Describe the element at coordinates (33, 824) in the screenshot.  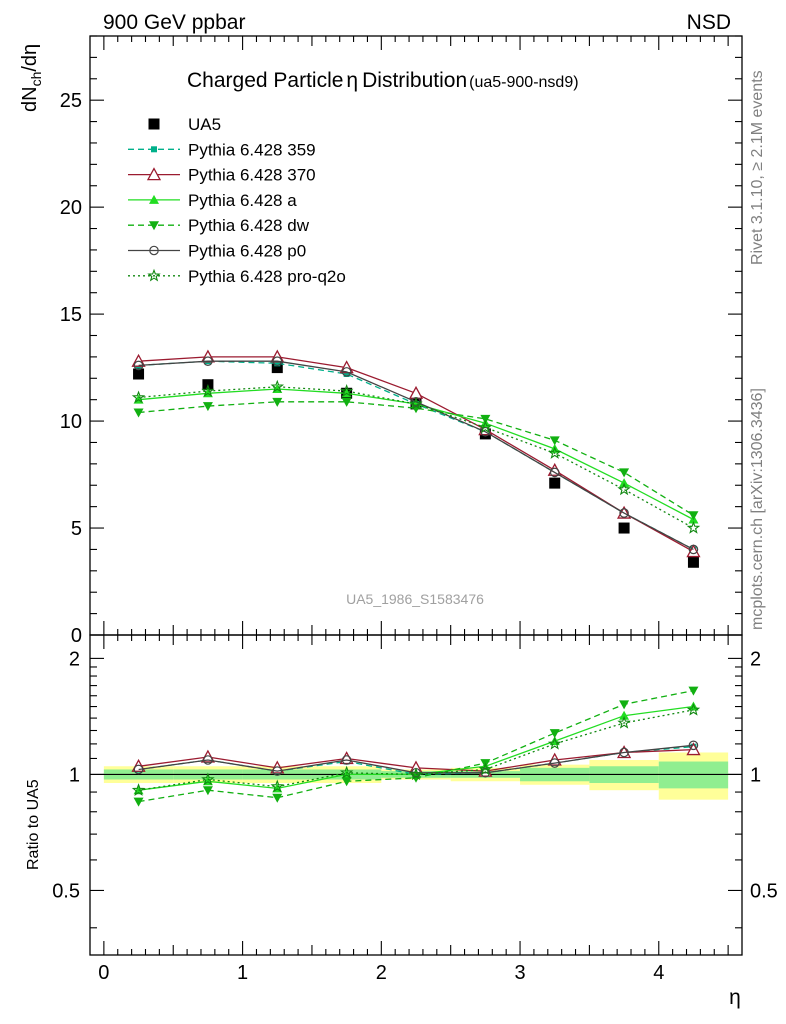
I see `ratio-ylabel: Ratio to UA5` at that location.